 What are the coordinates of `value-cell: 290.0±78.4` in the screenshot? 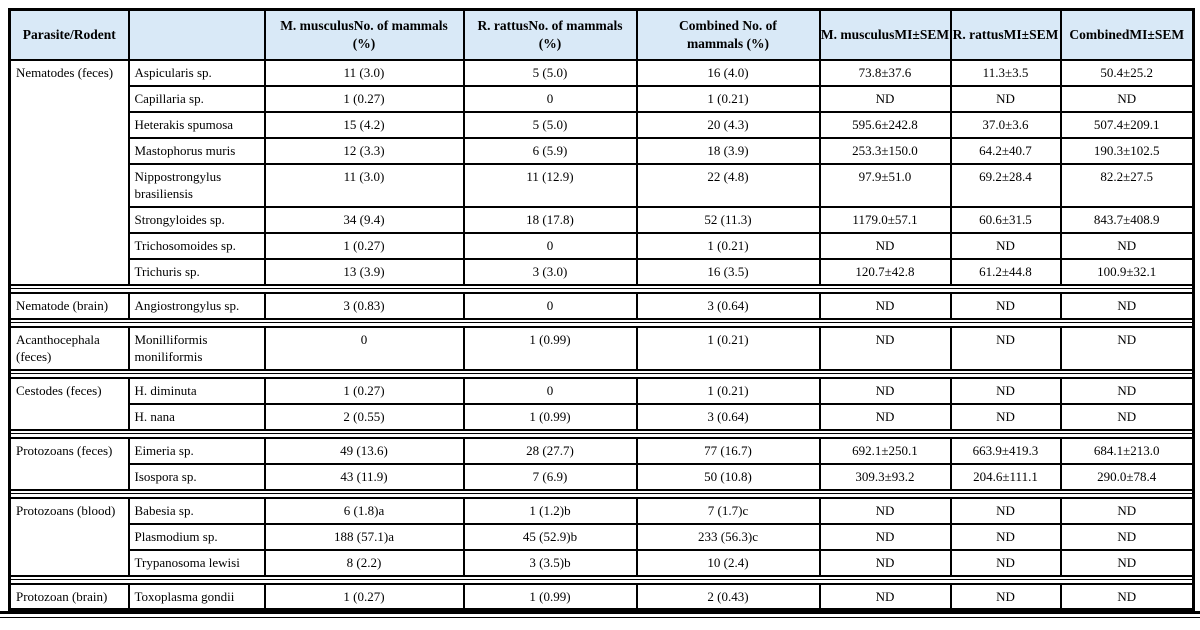 It's located at (1127, 476).